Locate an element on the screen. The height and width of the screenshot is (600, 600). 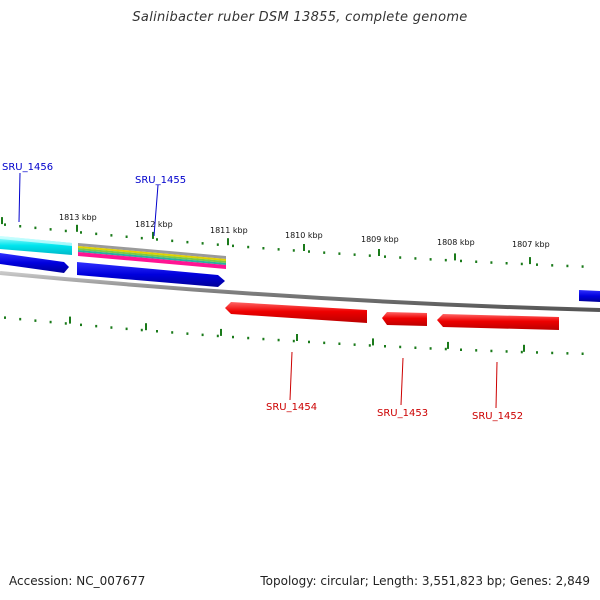
reverse-gene-sru1453 is located at coordinates (404, 319).